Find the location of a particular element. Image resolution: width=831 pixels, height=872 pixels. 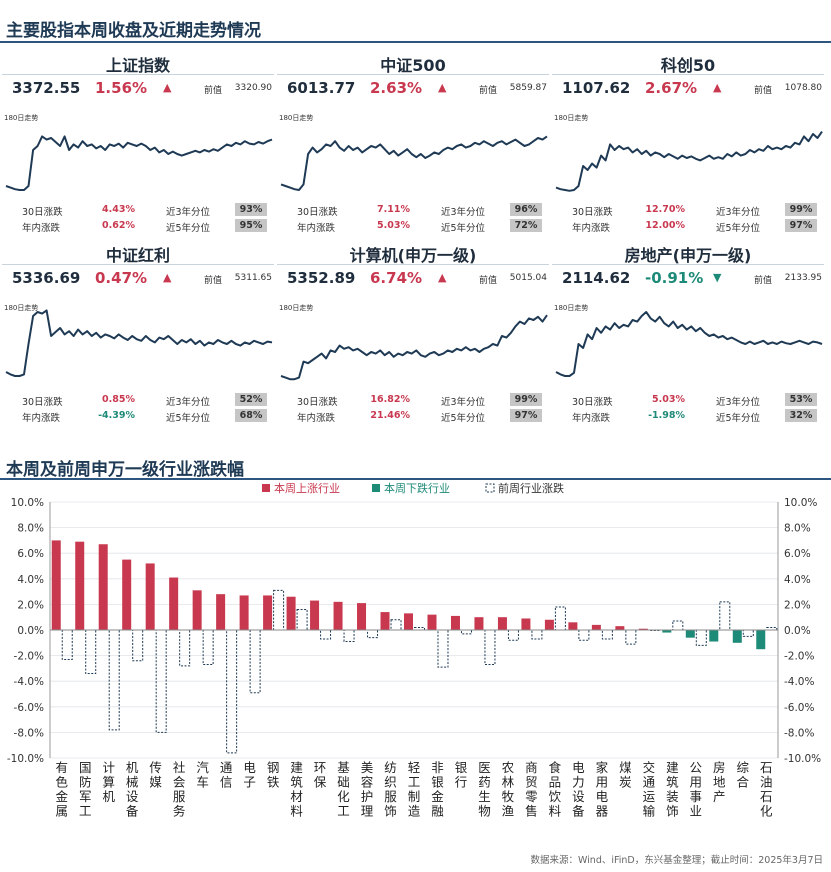

stat-value-30d: 5.03% is located at coordinates (668, 399).